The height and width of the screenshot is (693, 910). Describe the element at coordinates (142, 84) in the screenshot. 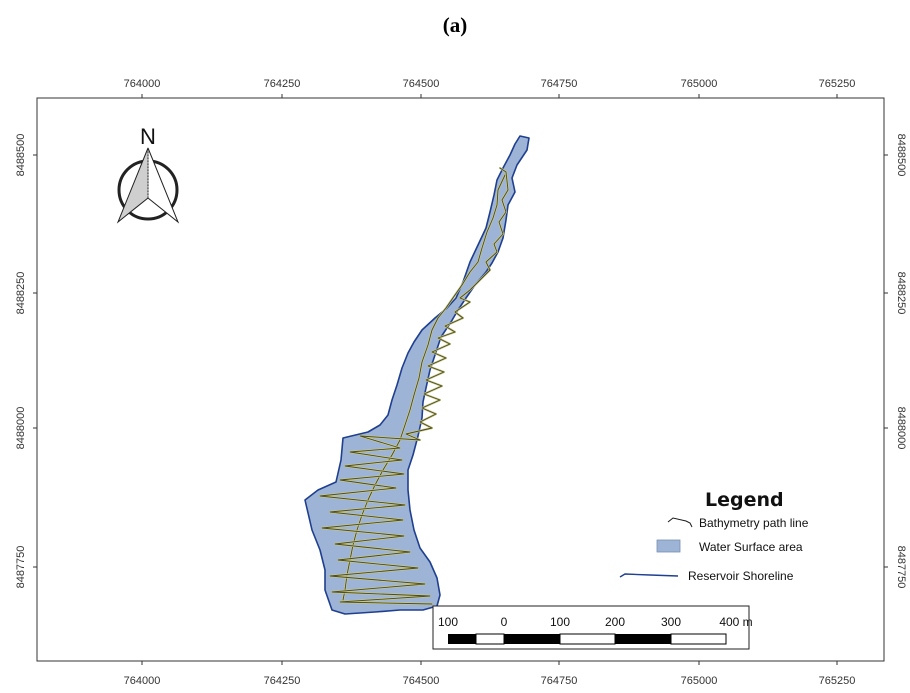

I see `x-tick-label-top: 764000` at that location.